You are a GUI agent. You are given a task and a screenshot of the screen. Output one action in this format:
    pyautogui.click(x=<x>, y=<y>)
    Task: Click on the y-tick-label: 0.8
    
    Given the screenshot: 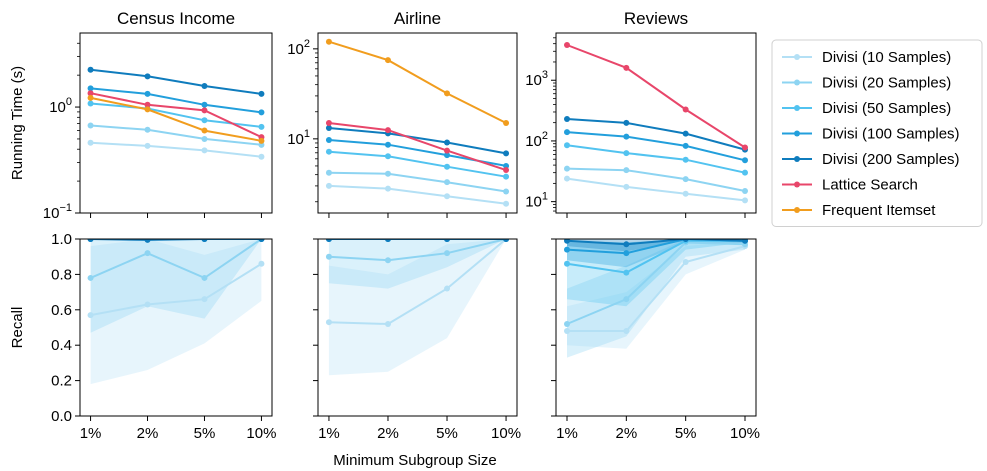 What is the action you would take?
    pyautogui.click(x=61, y=274)
    